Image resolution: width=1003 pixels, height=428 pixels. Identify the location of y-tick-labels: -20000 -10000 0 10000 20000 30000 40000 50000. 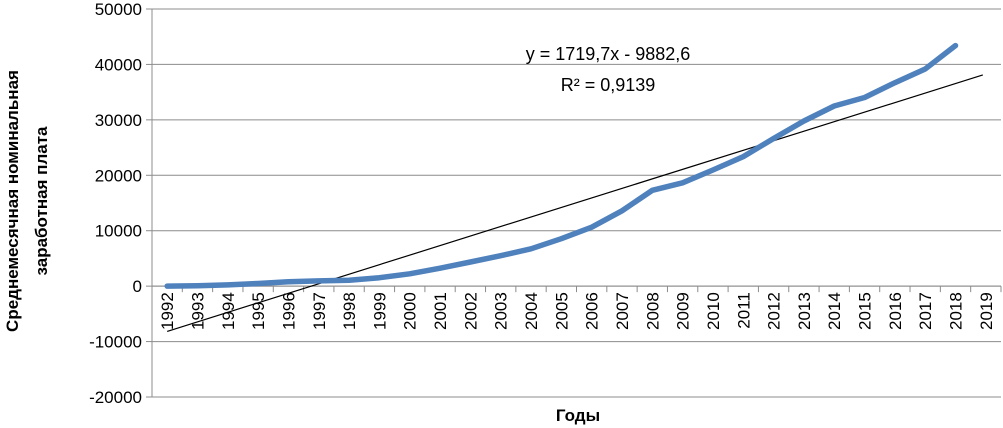
(115, 203).